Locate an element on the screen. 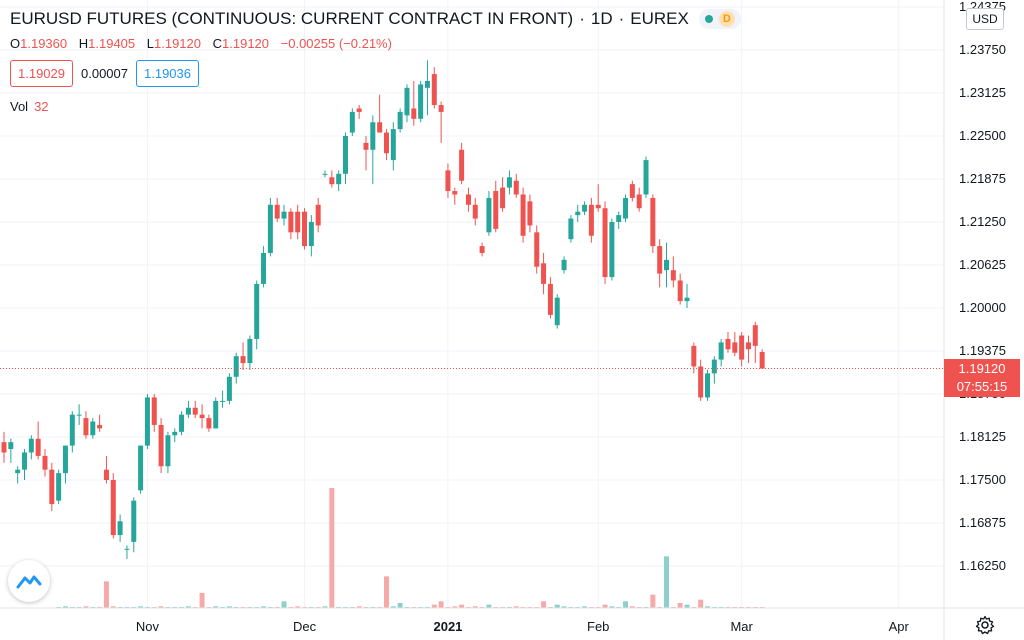 This screenshot has height=640, width=1024. spread-value: 0.00007 is located at coordinates (104, 73).